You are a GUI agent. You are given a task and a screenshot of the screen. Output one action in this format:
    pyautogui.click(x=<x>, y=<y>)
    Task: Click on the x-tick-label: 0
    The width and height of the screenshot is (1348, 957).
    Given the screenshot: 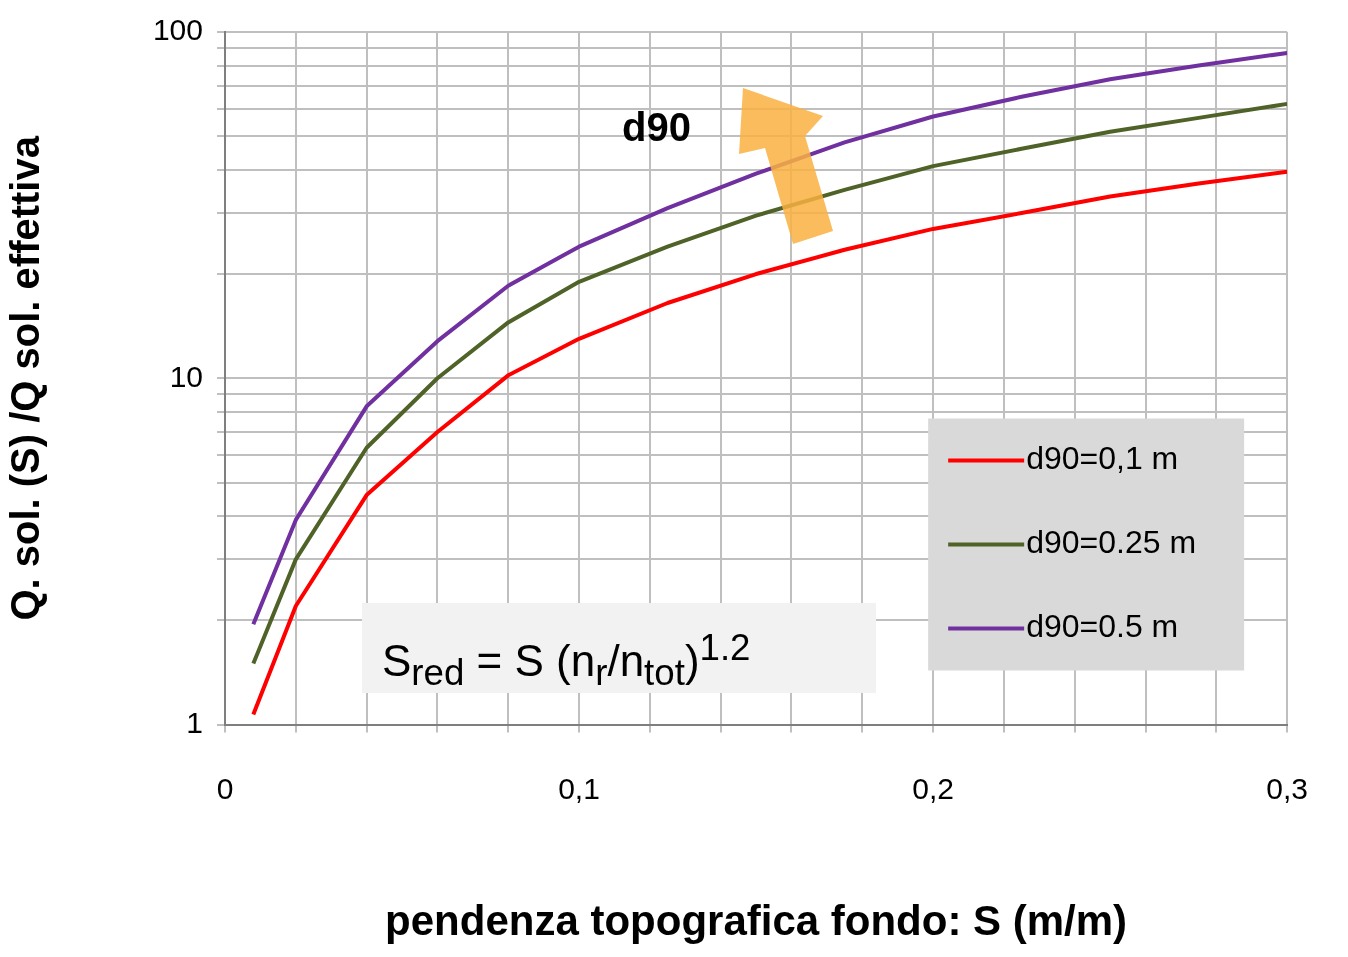 What is the action you would take?
    pyautogui.click(x=225, y=788)
    